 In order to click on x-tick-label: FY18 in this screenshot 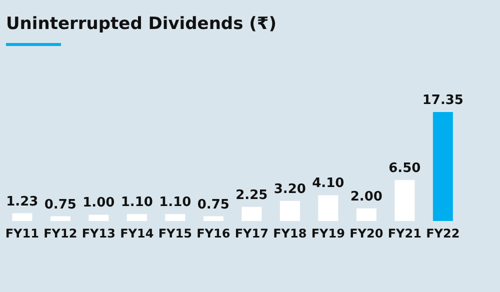, I will do `click(290, 233)`.